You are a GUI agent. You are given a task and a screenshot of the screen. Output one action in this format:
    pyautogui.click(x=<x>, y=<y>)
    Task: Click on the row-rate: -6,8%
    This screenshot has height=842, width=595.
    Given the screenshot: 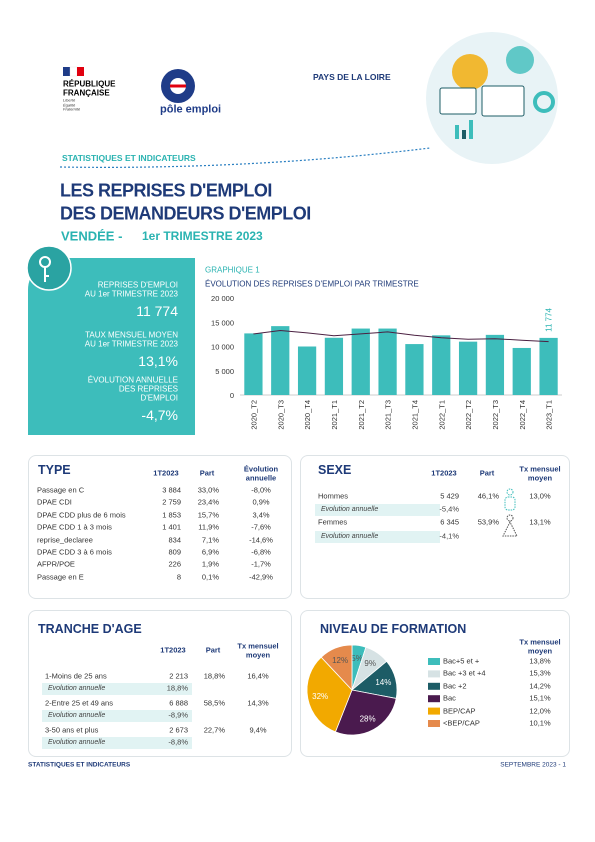 What is the action you would take?
    pyautogui.click(x=261, y=552)
    